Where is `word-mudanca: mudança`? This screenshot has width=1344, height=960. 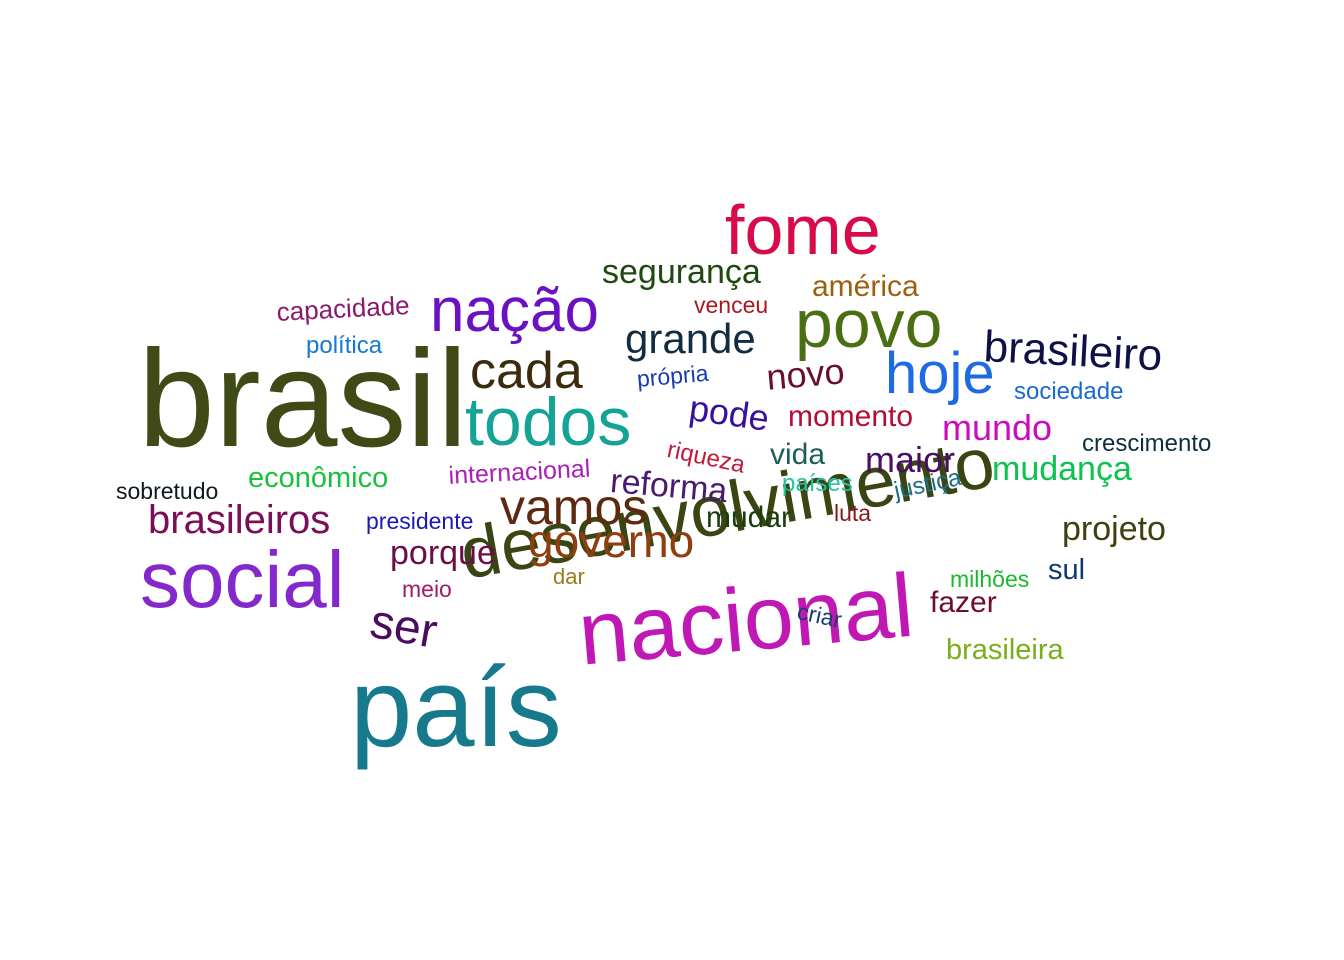 word-mudanca: mudança is located at coordinates (1062, 469).